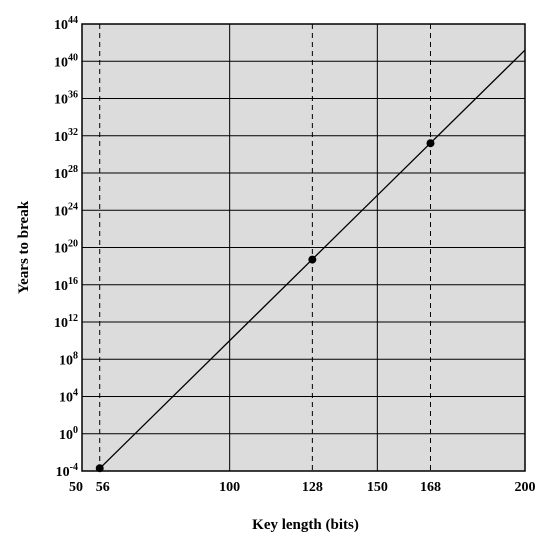  What do you see at coordinates (66, 24) in the screenshot?
I see `y-tick-label: 1044` at bounding box center [66, 24].